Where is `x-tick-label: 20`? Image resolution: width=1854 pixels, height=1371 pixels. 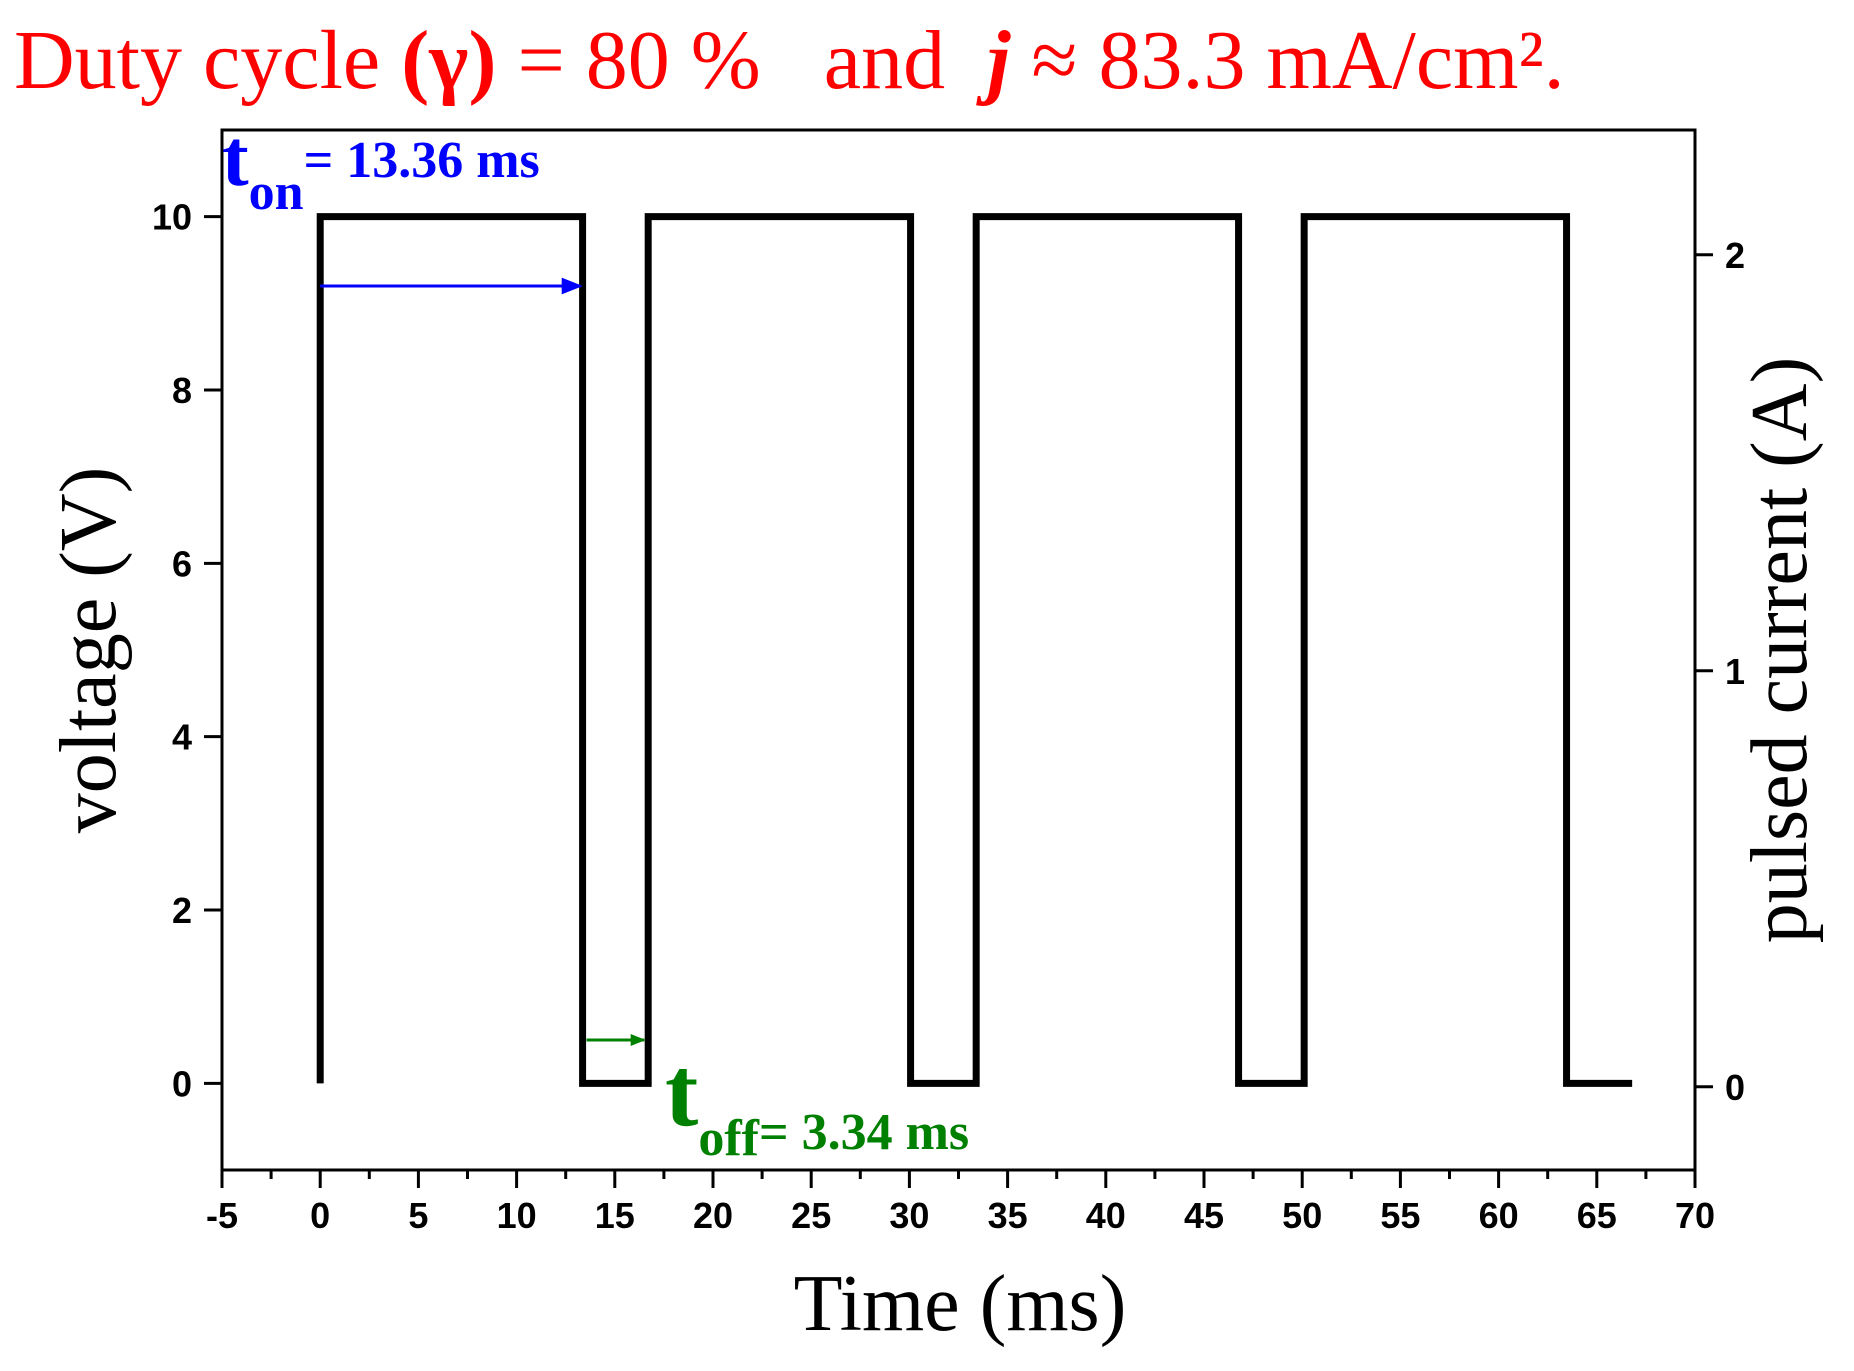
x-tick-label: 20 is located at coordinates (713, 1215).